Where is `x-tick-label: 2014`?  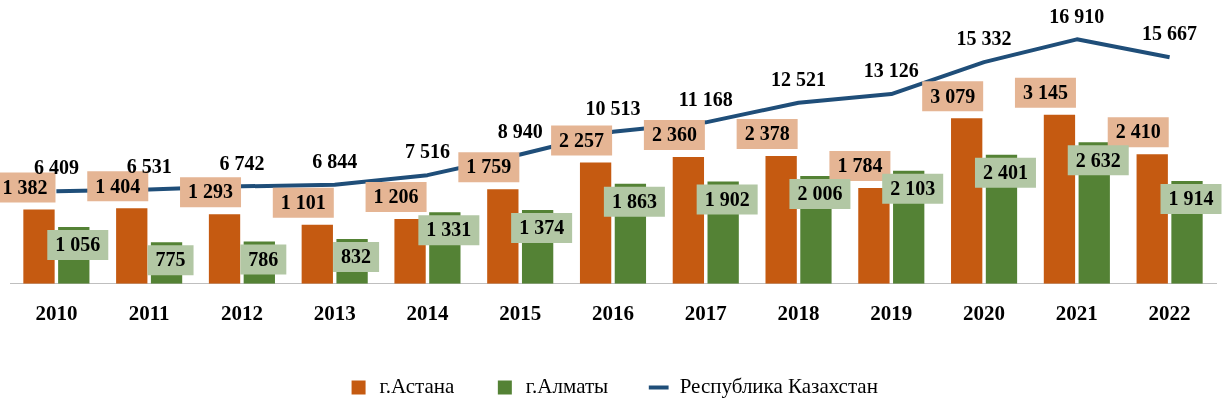 x-tick-label: 2014 is located at coordinates (427, 312).